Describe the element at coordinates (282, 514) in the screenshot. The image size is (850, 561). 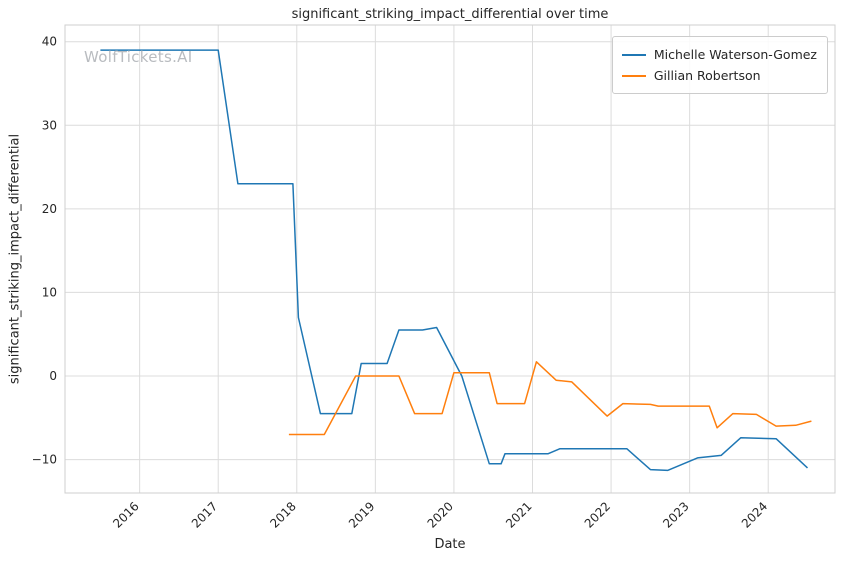
I see `x-tick-label: 2018` at that location.